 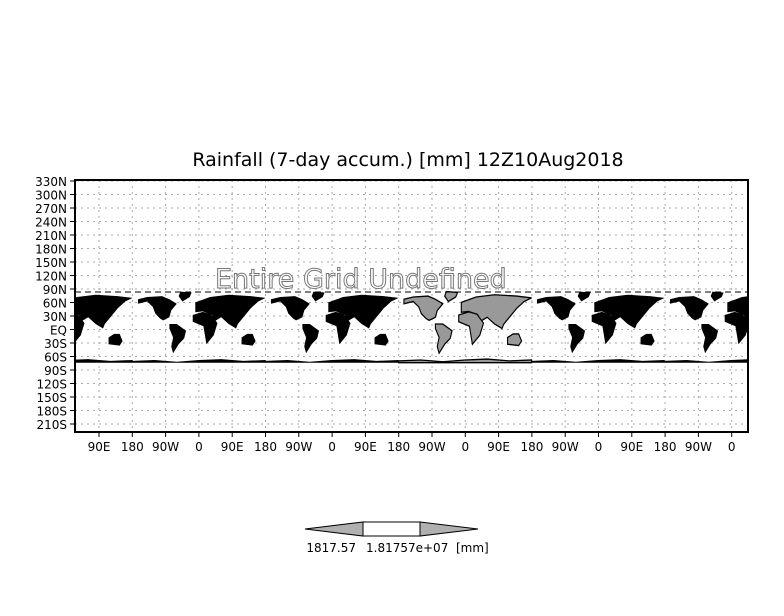 What do you see at coordinates (449, 529) in the screenshot?
I see `colorbar-right-triangle` at bounding box center [449, 529].